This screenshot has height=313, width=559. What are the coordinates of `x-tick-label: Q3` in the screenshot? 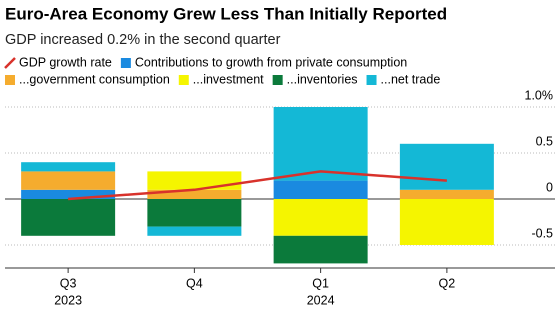 It's located at (68, 283).